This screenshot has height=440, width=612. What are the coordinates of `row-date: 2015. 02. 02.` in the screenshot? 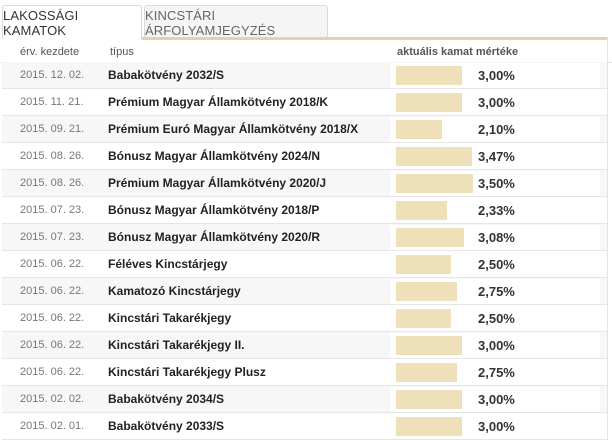 It's located at (52, 399).